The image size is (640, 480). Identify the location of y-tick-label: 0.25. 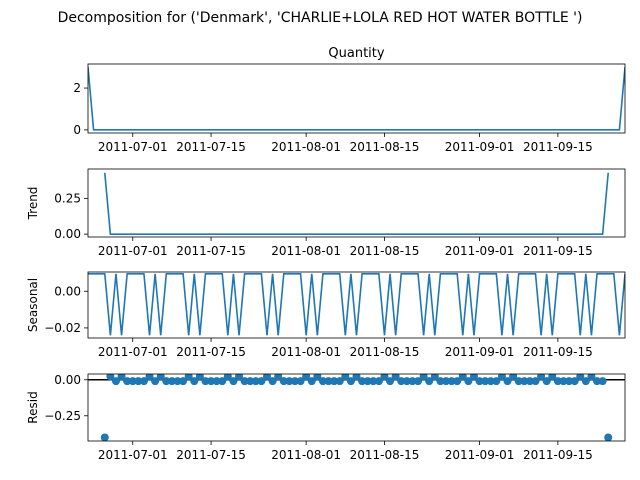
(67, 198).